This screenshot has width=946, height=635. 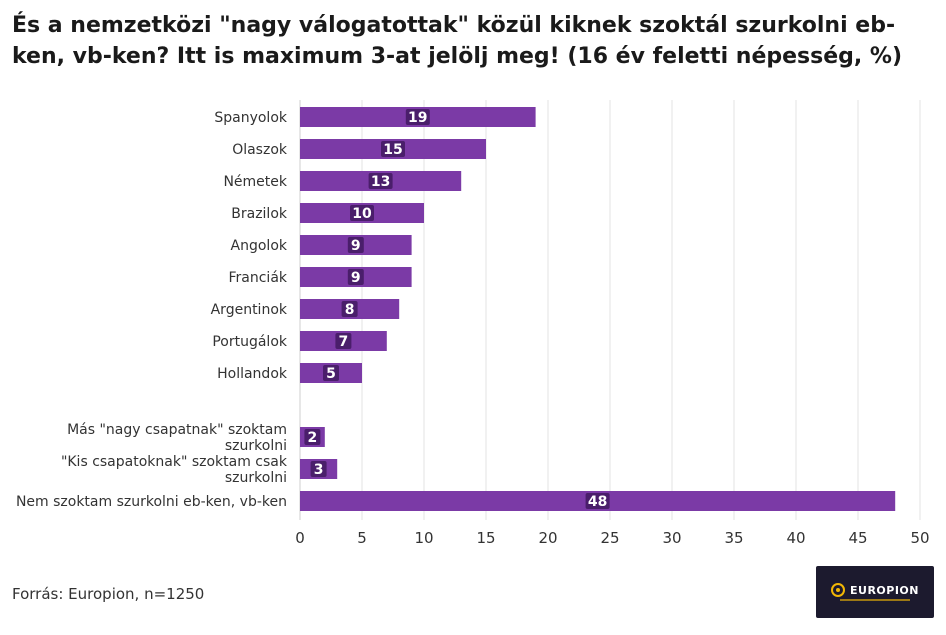 I want to click on value-label: 19, so click(x=417, y=118).